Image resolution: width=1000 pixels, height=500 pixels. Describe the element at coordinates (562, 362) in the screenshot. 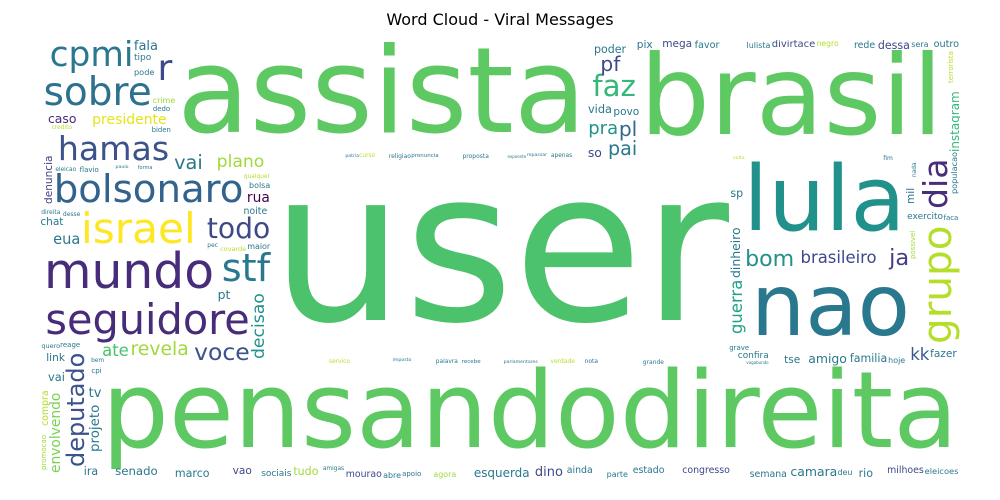

I see `word-verdade: verdade` at that location.